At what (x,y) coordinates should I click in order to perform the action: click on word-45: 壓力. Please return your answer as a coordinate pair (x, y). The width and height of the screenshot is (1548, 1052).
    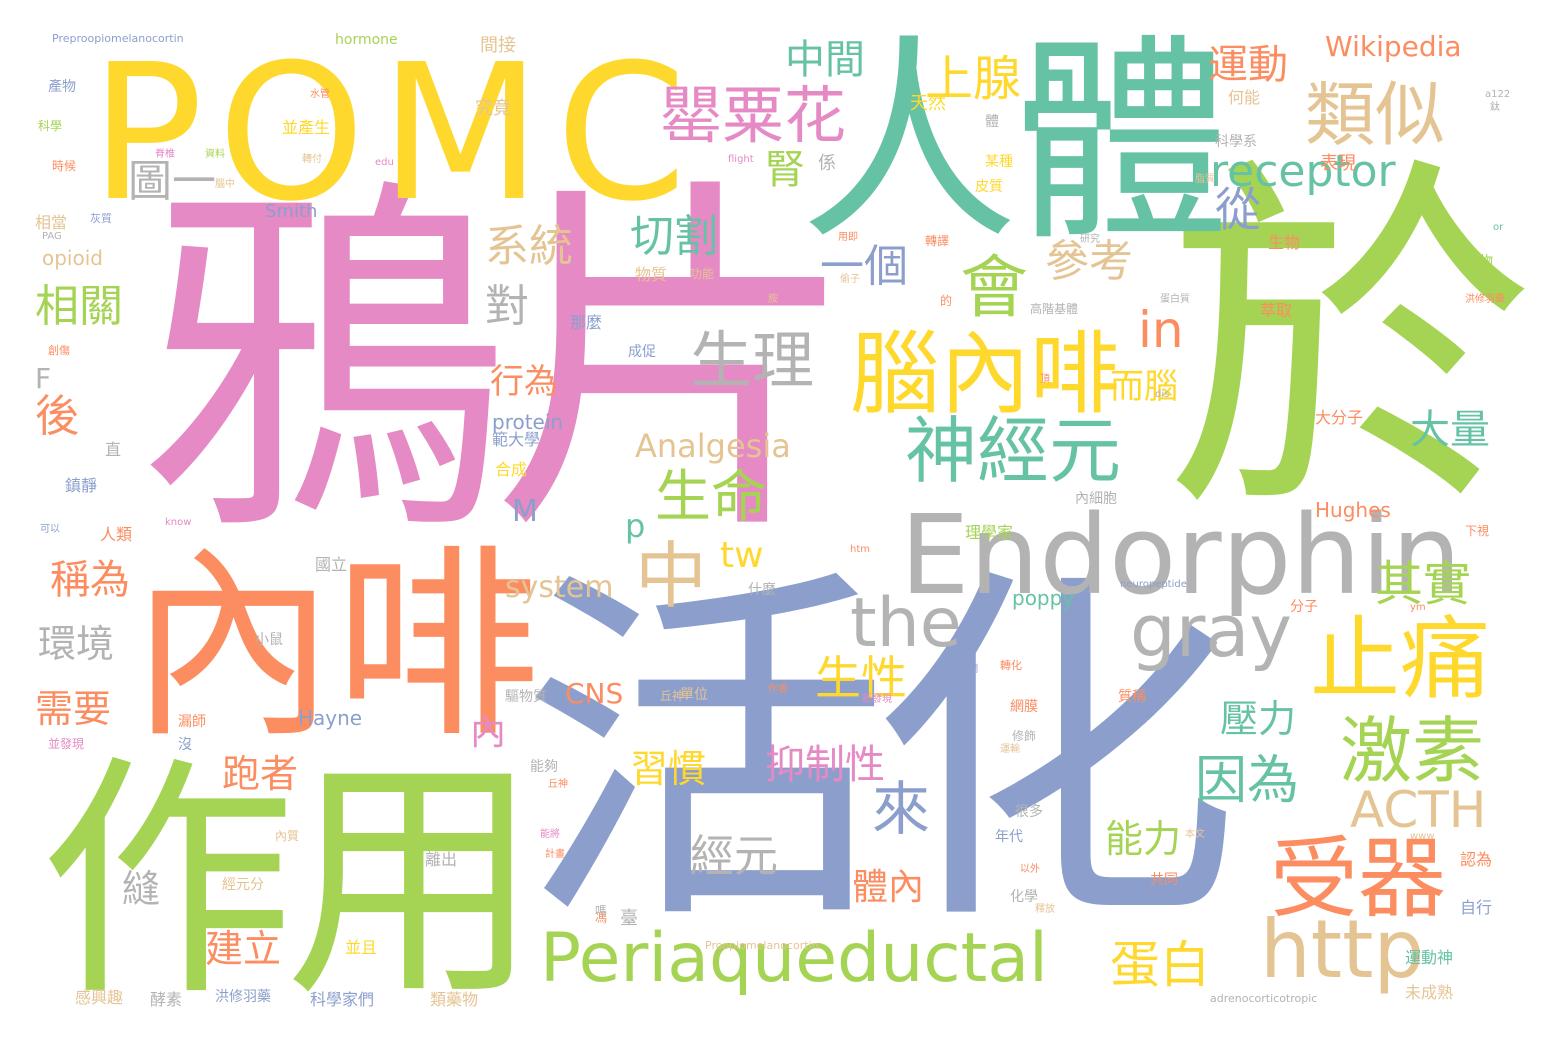
    Looking at the image, I should click on (1258, 719).